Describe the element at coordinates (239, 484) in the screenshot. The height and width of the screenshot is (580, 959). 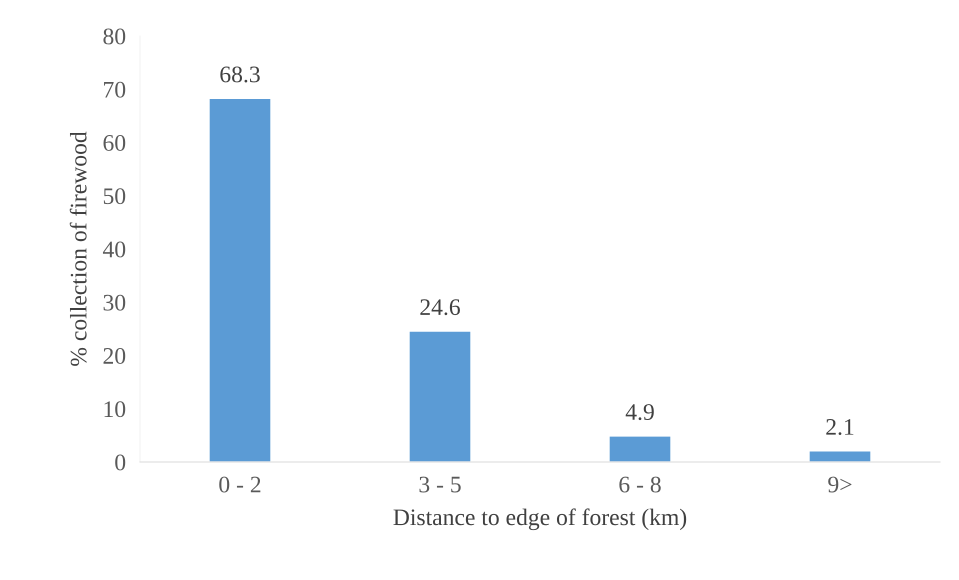
I see `x-tick-label: 0 - 2` at that location.